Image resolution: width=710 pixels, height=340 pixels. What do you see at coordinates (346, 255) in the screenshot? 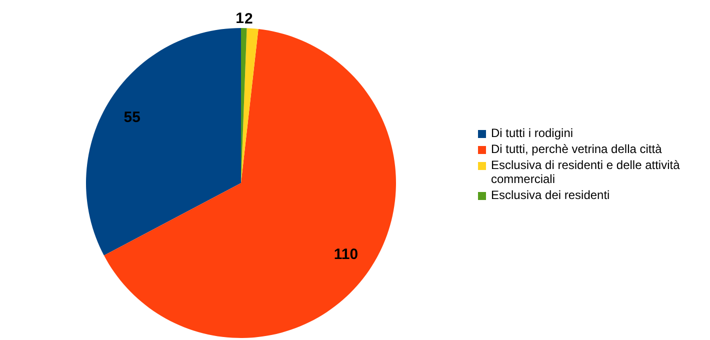
I see `data-label: 110` at bounding box center [346, 255].